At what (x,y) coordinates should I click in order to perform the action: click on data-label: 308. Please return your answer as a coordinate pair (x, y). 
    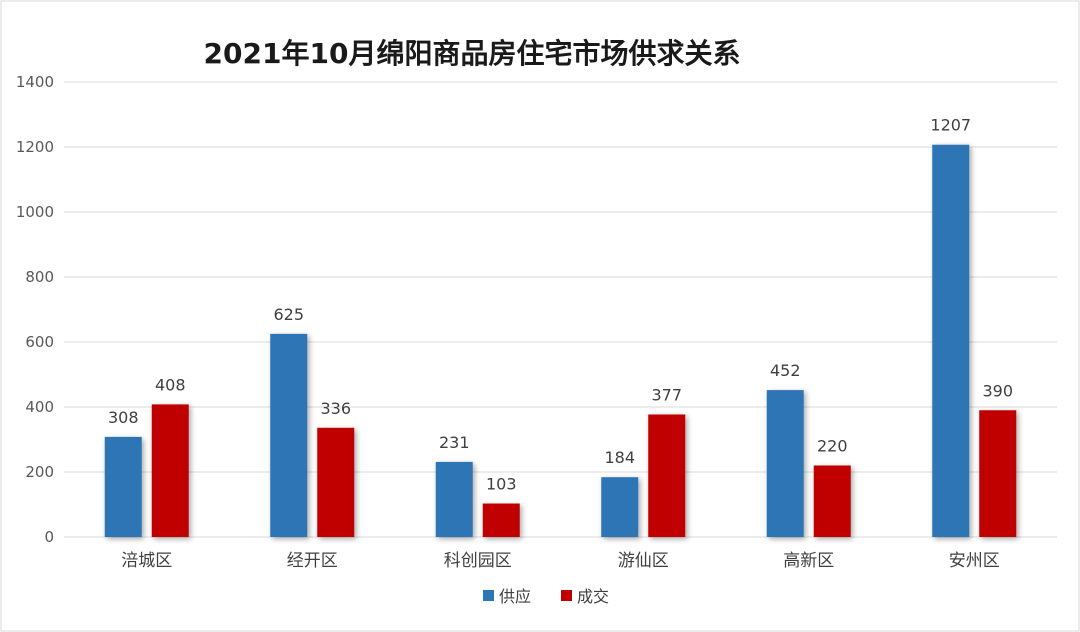
    Looking at the image, I should click on (123, 417).